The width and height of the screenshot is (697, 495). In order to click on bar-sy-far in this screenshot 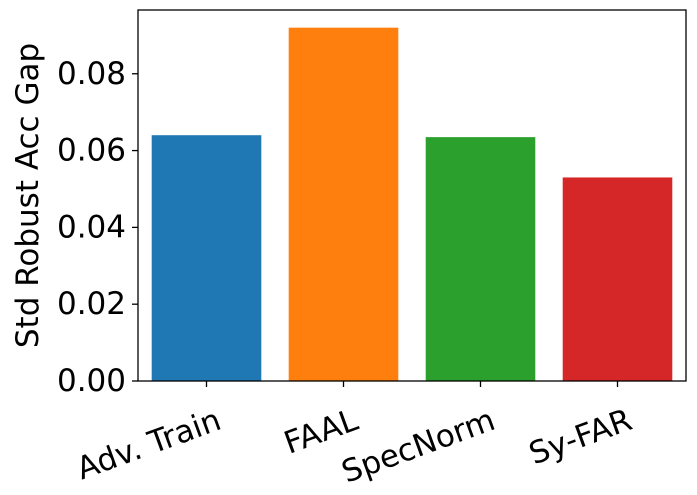, I will do `click(617, 279)`.